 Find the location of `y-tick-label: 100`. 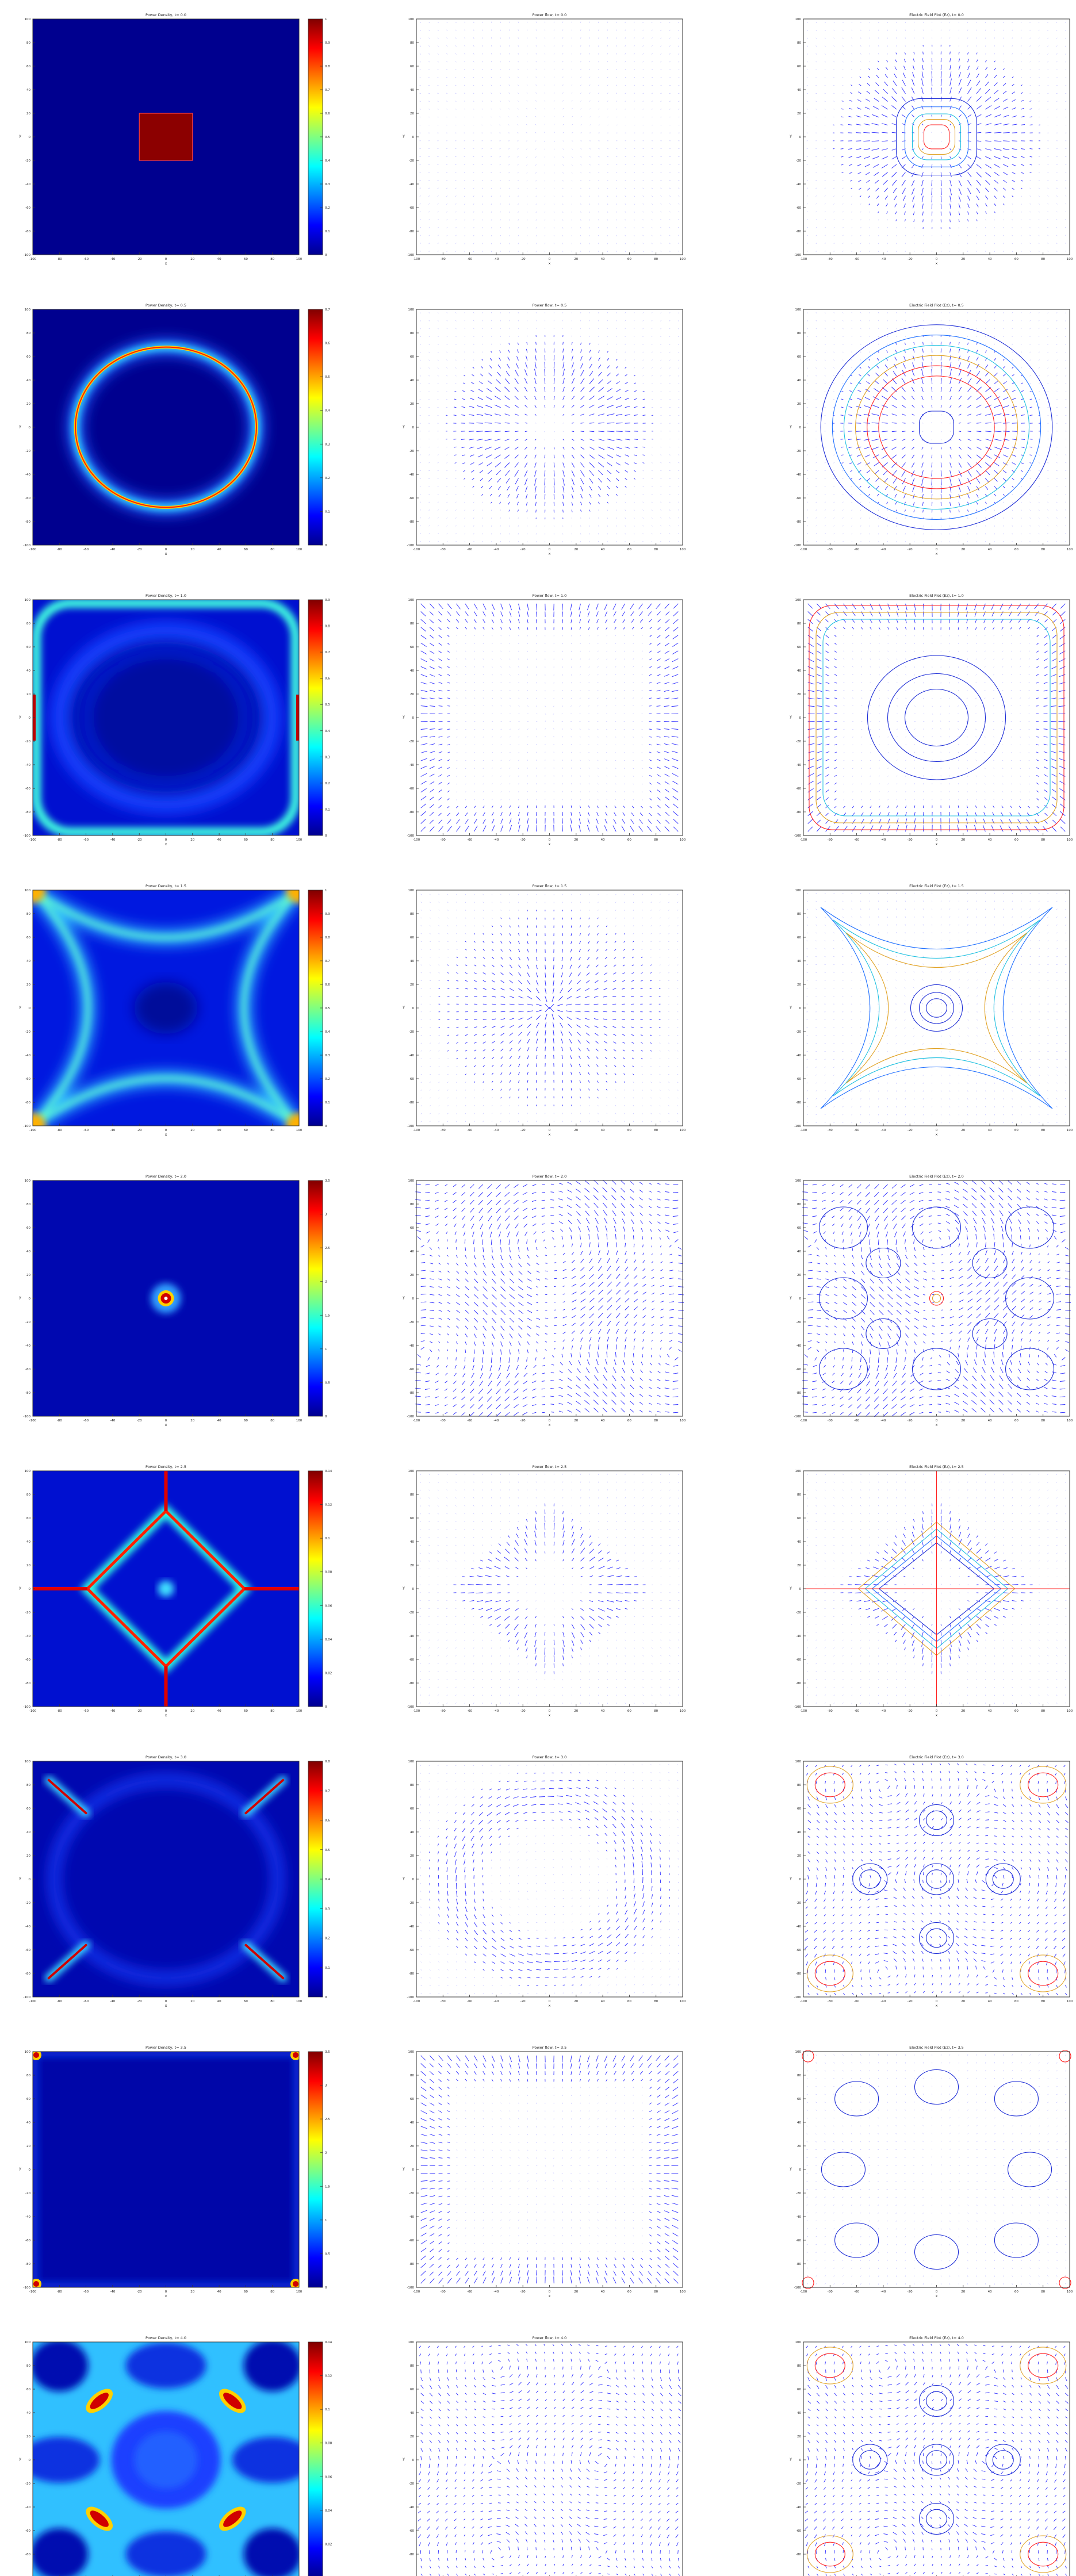

y-tick-label: 100 is located at coordinates (798, 19).